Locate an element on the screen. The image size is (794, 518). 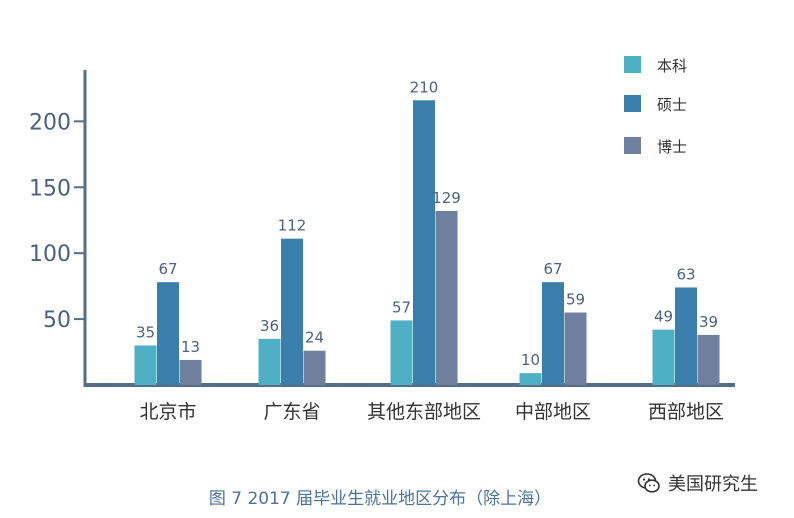
figure-caption: 图 7 2017 届毕业生就业地区分布（除上海） is located at coordinates (380, 499).